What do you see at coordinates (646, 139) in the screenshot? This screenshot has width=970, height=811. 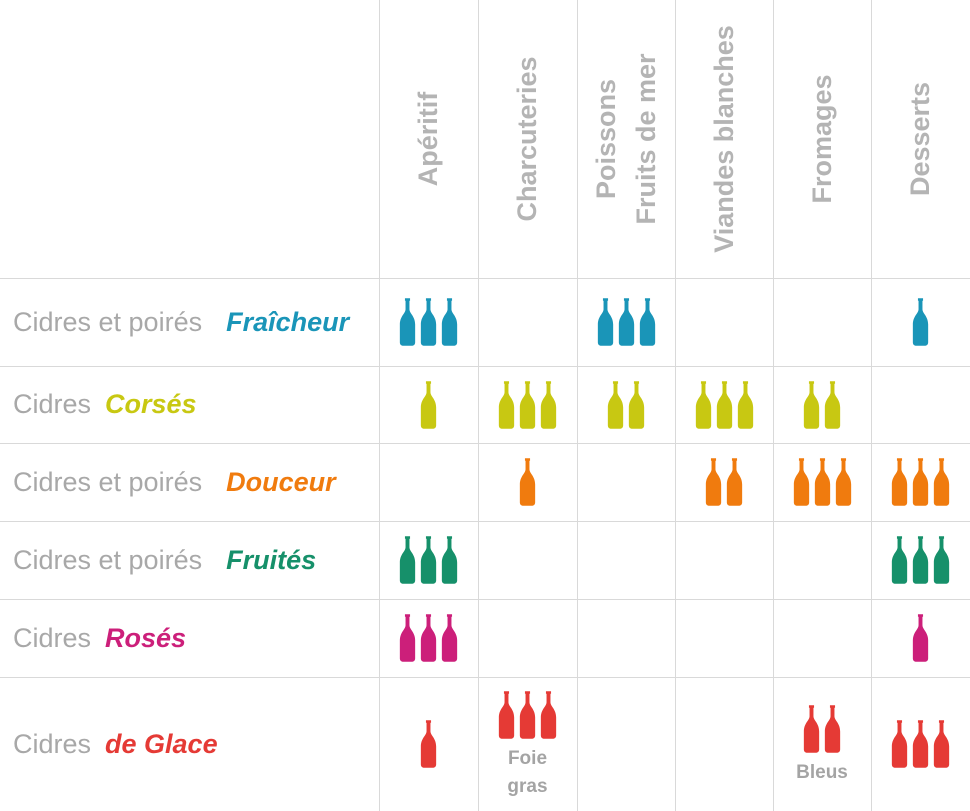 I see `column-header-text: Fruits de mer` at bounding box center [646, 139].